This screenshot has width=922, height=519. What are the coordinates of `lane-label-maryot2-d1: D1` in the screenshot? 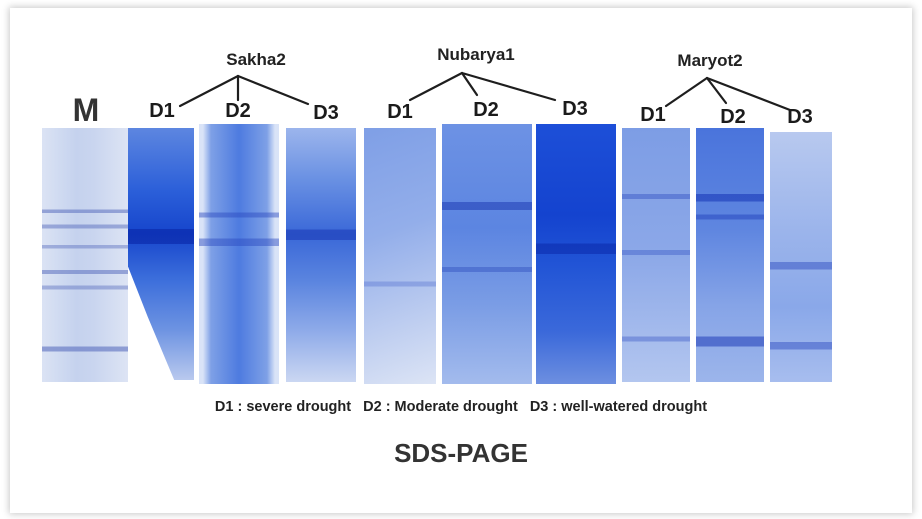 It's located at (653, 115).